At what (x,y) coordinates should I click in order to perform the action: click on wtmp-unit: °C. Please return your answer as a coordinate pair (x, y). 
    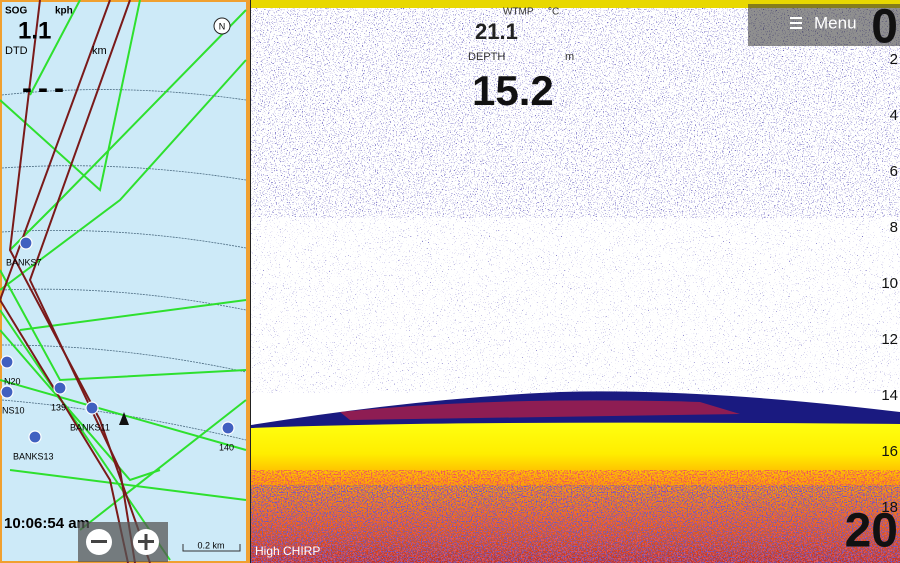
    Looking at the image, I should click on (553, 12).